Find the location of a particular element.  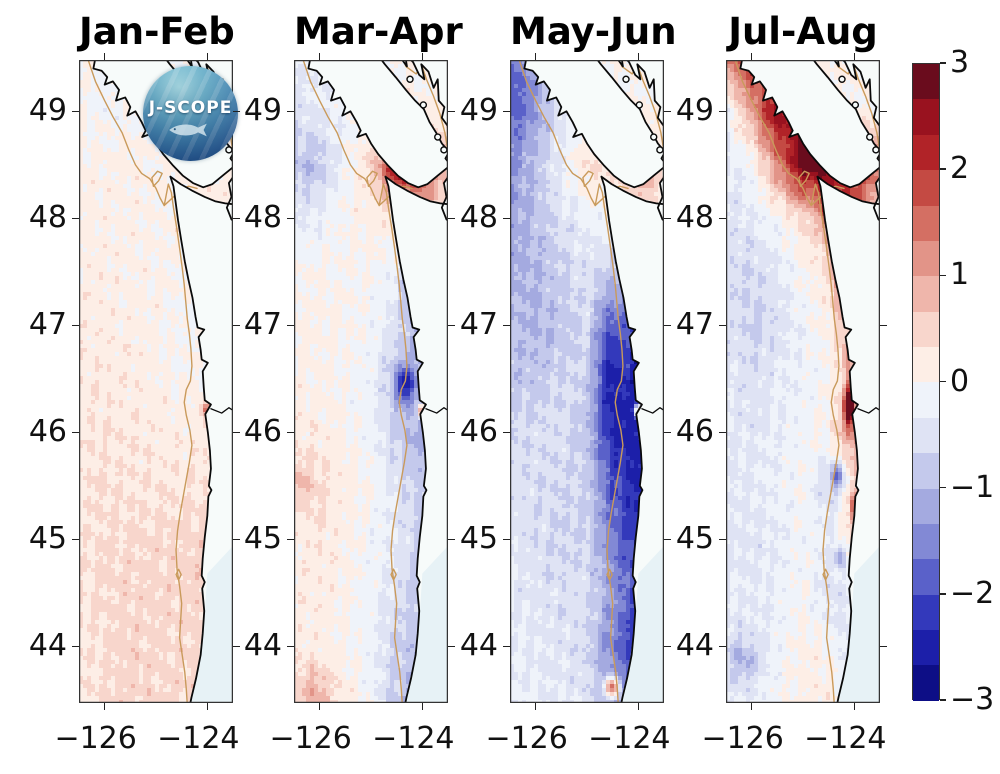

colorbar is located at coordinates (926, 382).